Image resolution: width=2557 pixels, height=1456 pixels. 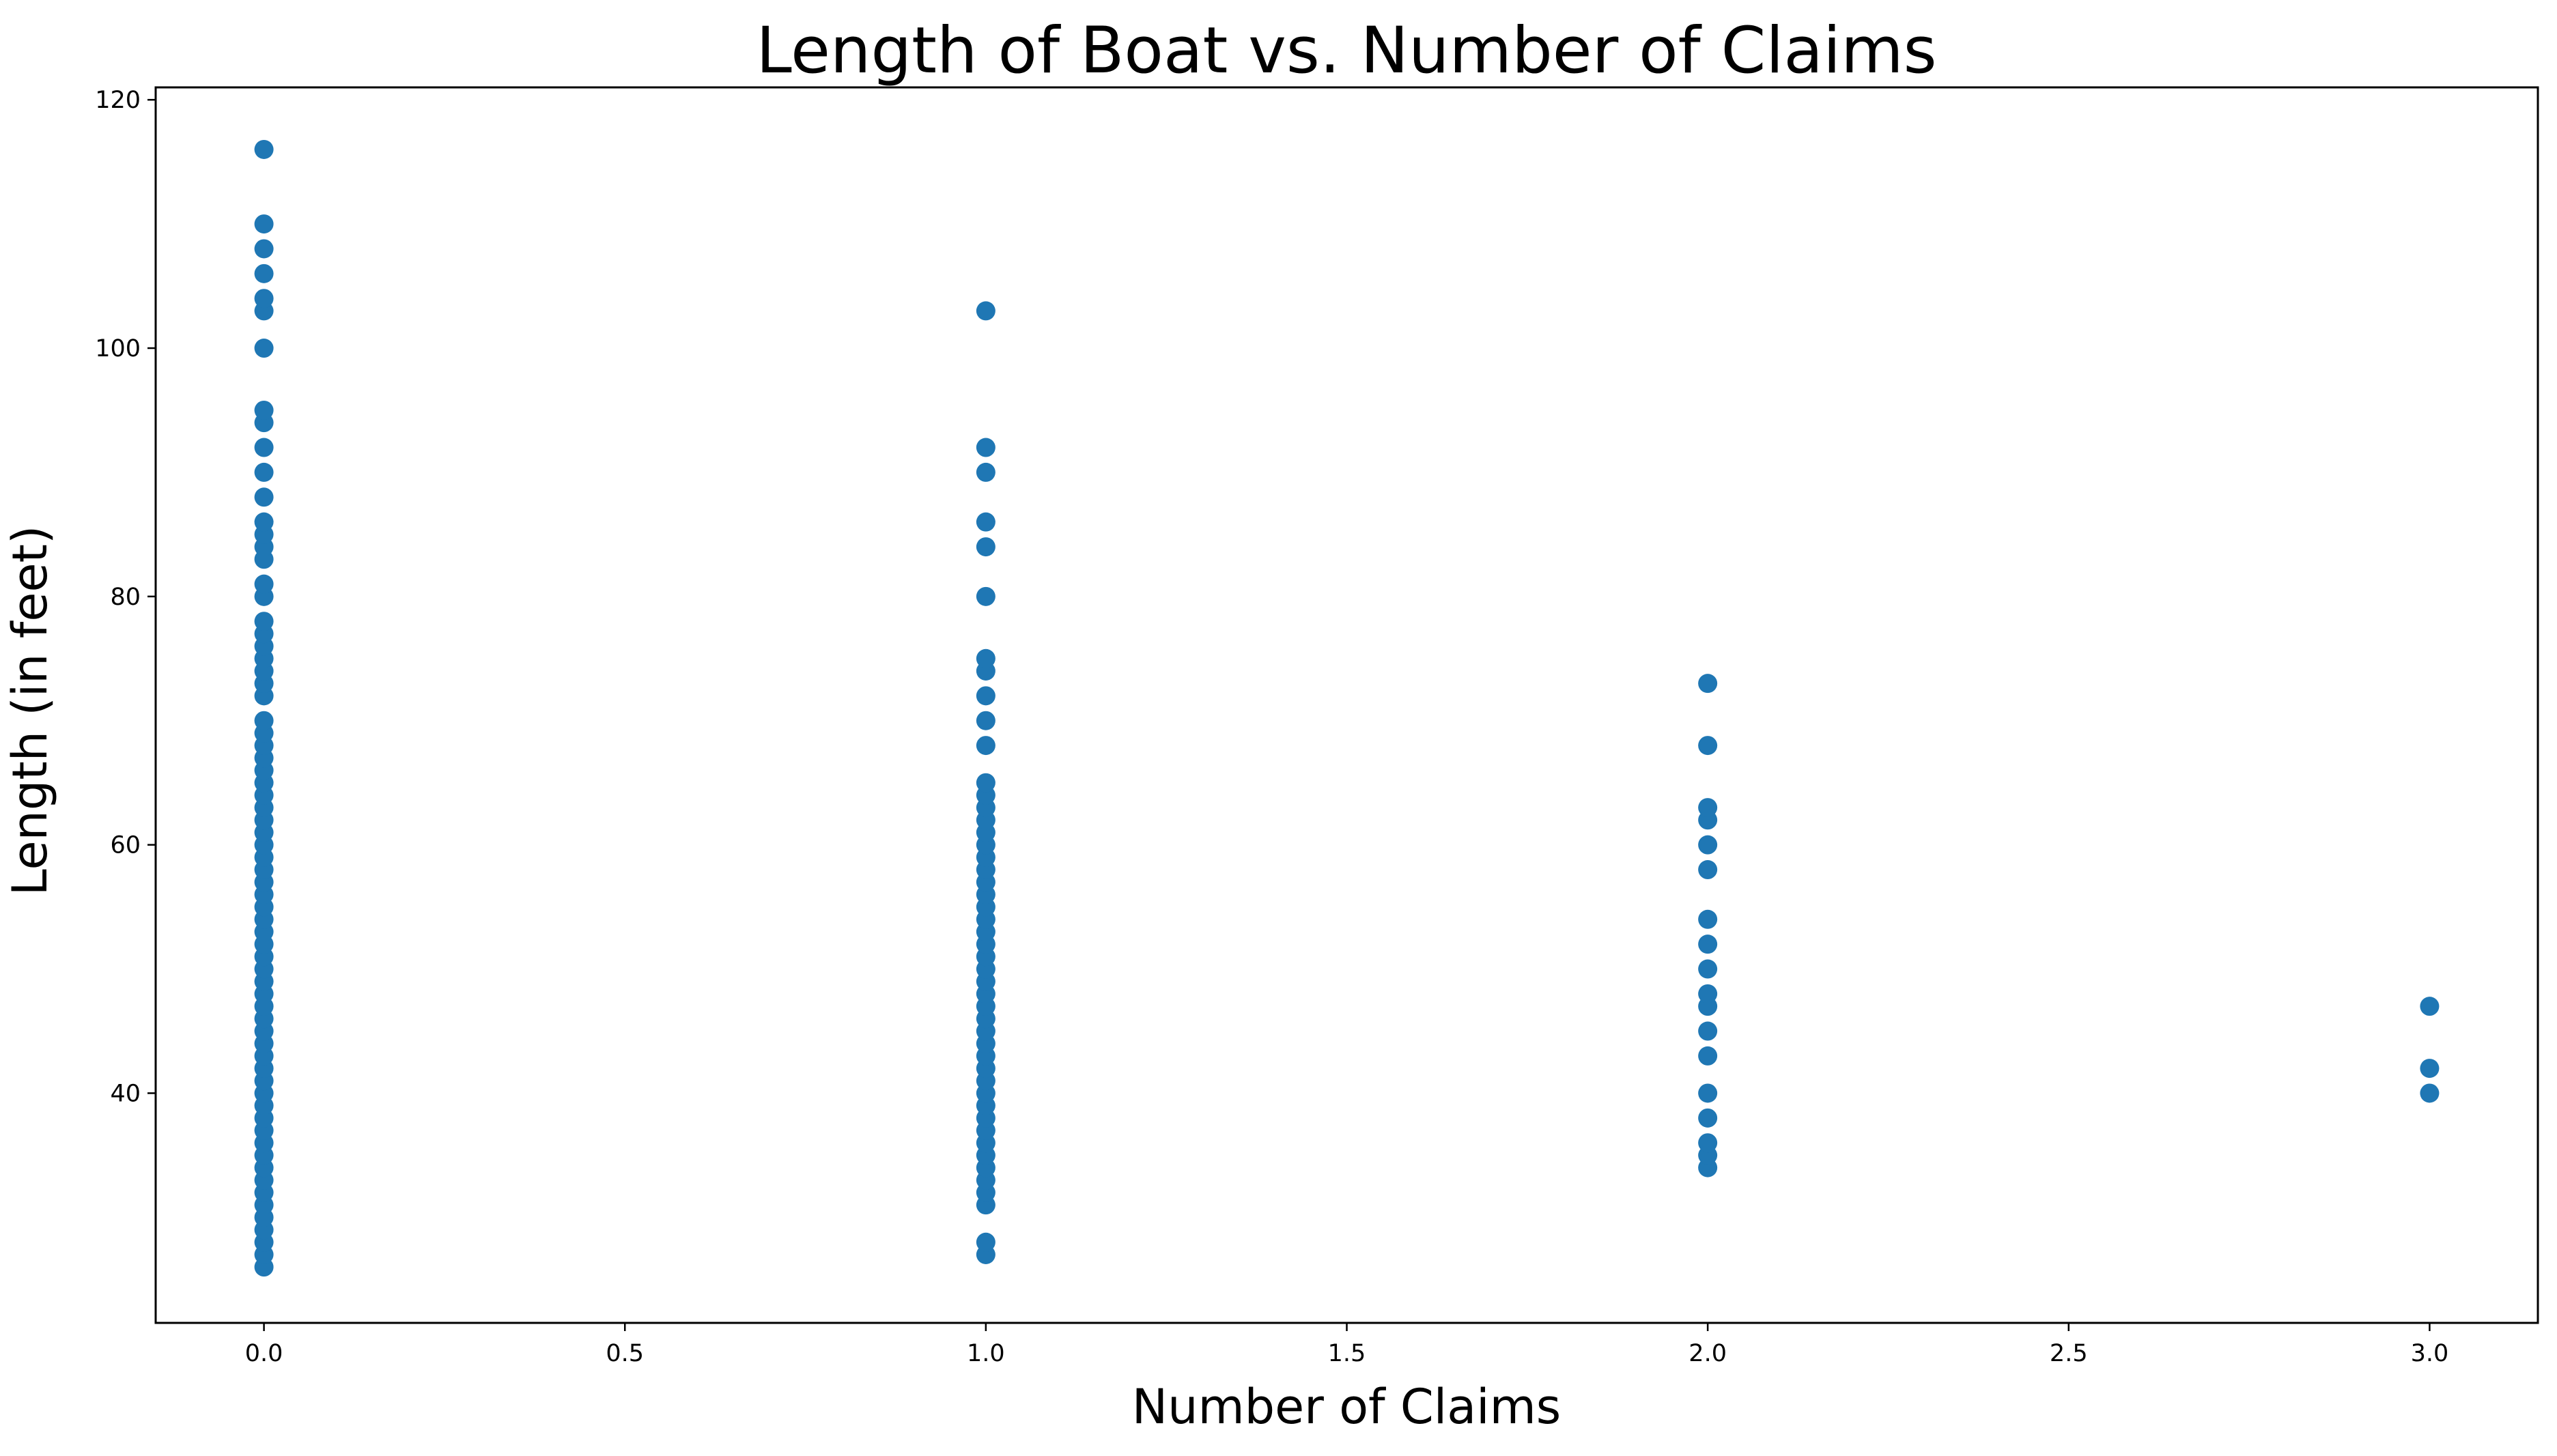 I want to click on x-axis-label: Number of Claims, so click(x=1347, y=1407).